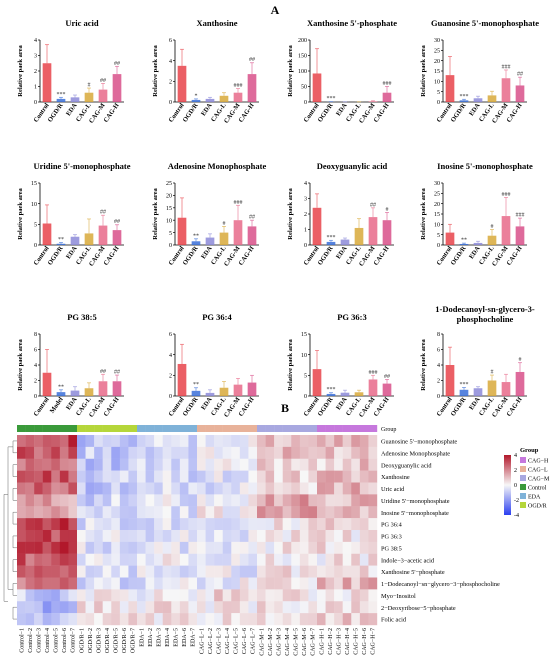  I want to click on column-label: CAG−M−6, so click(305, 642).